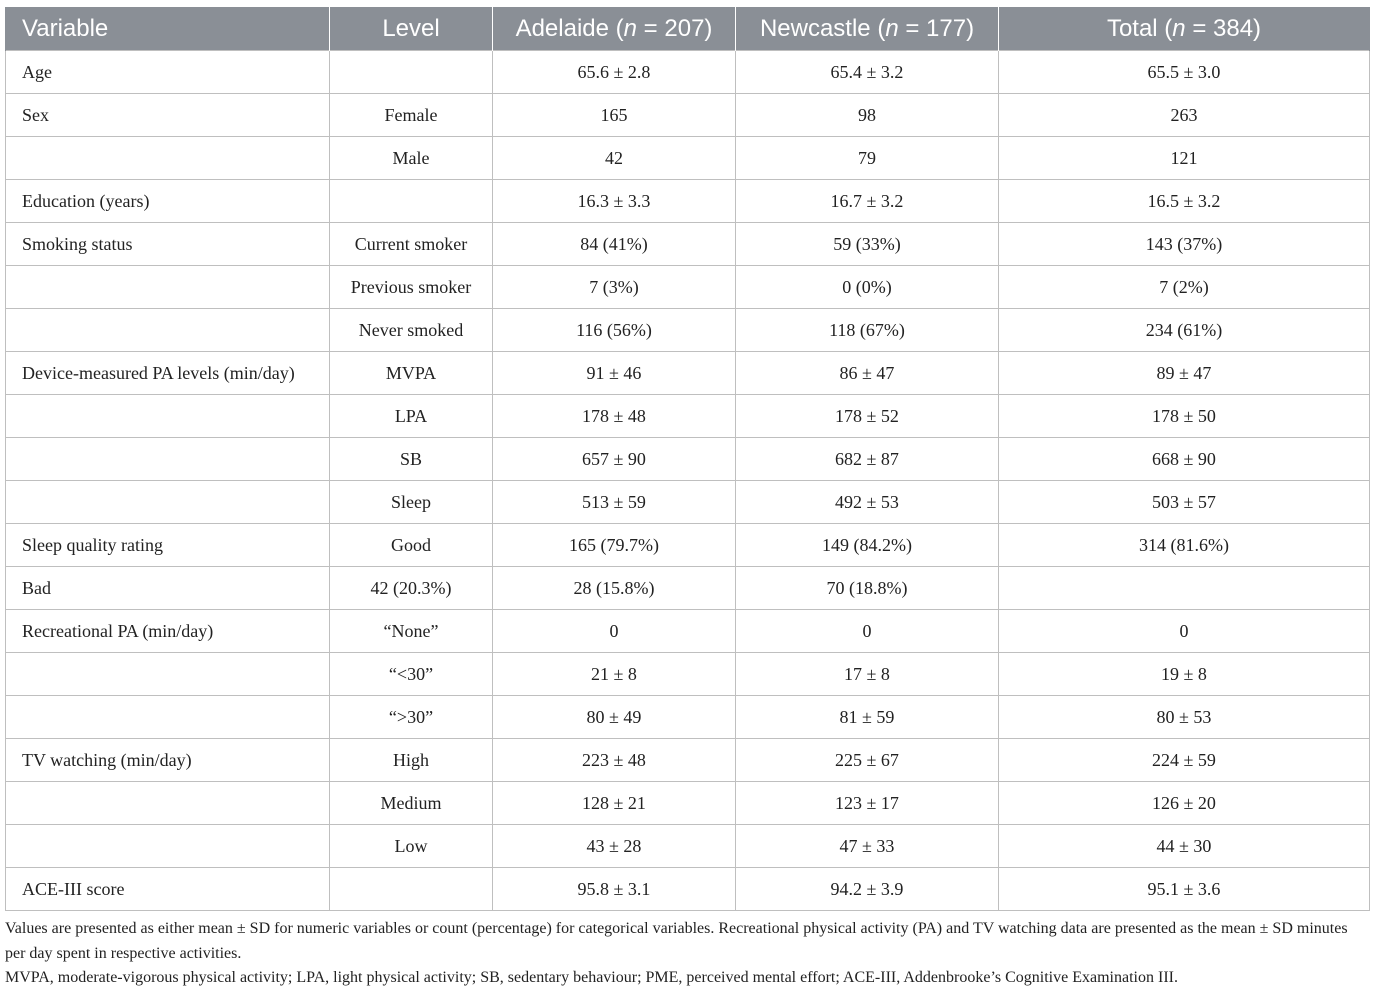  What do you see at coordinates (1184, 201) in the screenshot?
I see `cell-total: 16.5 ± 3.2` at bounding box center [1184, 201].